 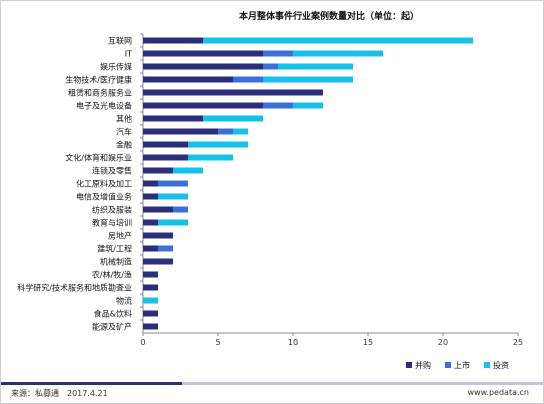 I want to click on footer-bar-light, so click(x=362, y=383).